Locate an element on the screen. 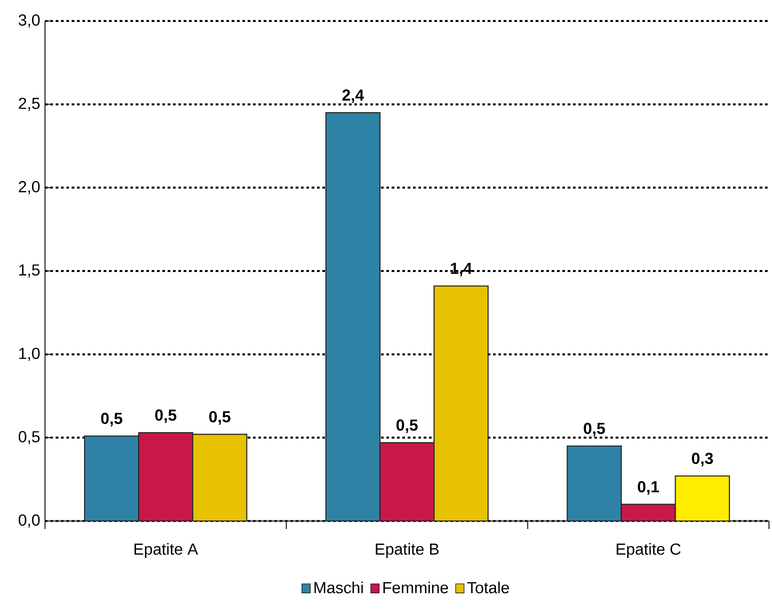 The image size is (772, 611). x-tick-label: Epatite B is located at coordinates (407, 550).